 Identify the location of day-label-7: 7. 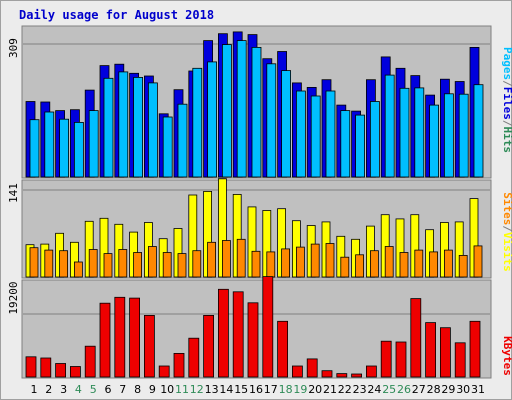
(122, 389).